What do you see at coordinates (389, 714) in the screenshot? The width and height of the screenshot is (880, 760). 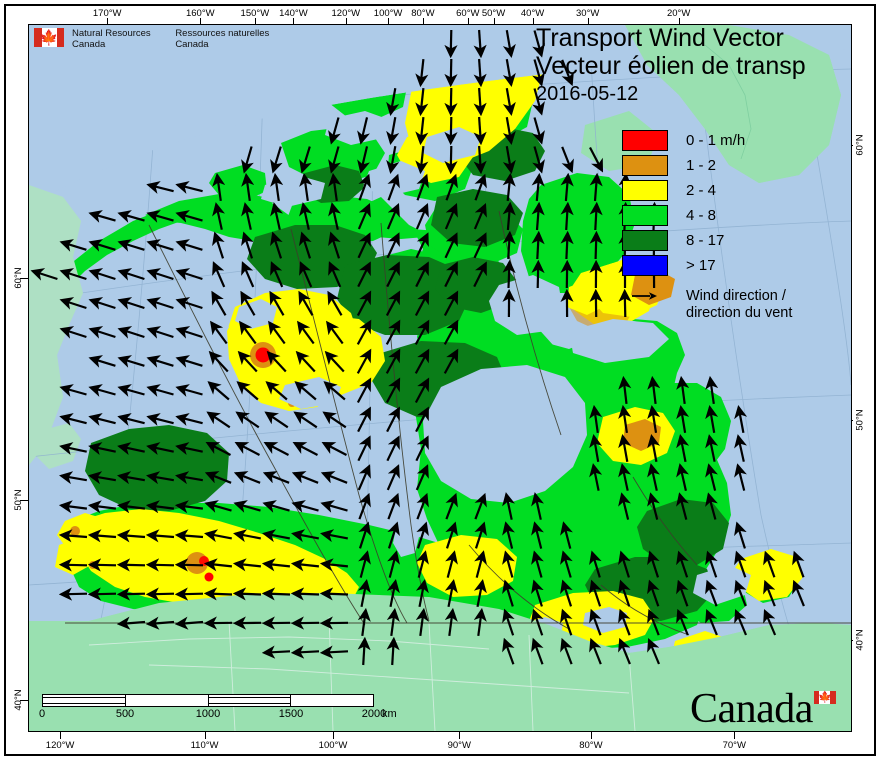 I see `scale-unit: km` at bounding box center [389, 714].